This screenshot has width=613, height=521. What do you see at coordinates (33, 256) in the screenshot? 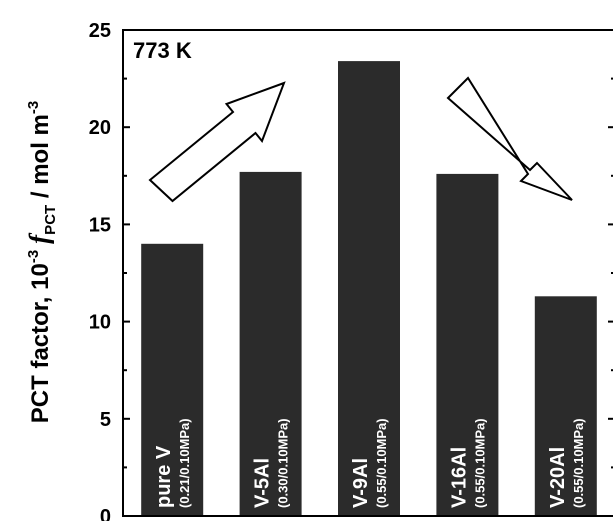
I see `y-axis-label-exponent: -3` at bounding box center [33, 256].